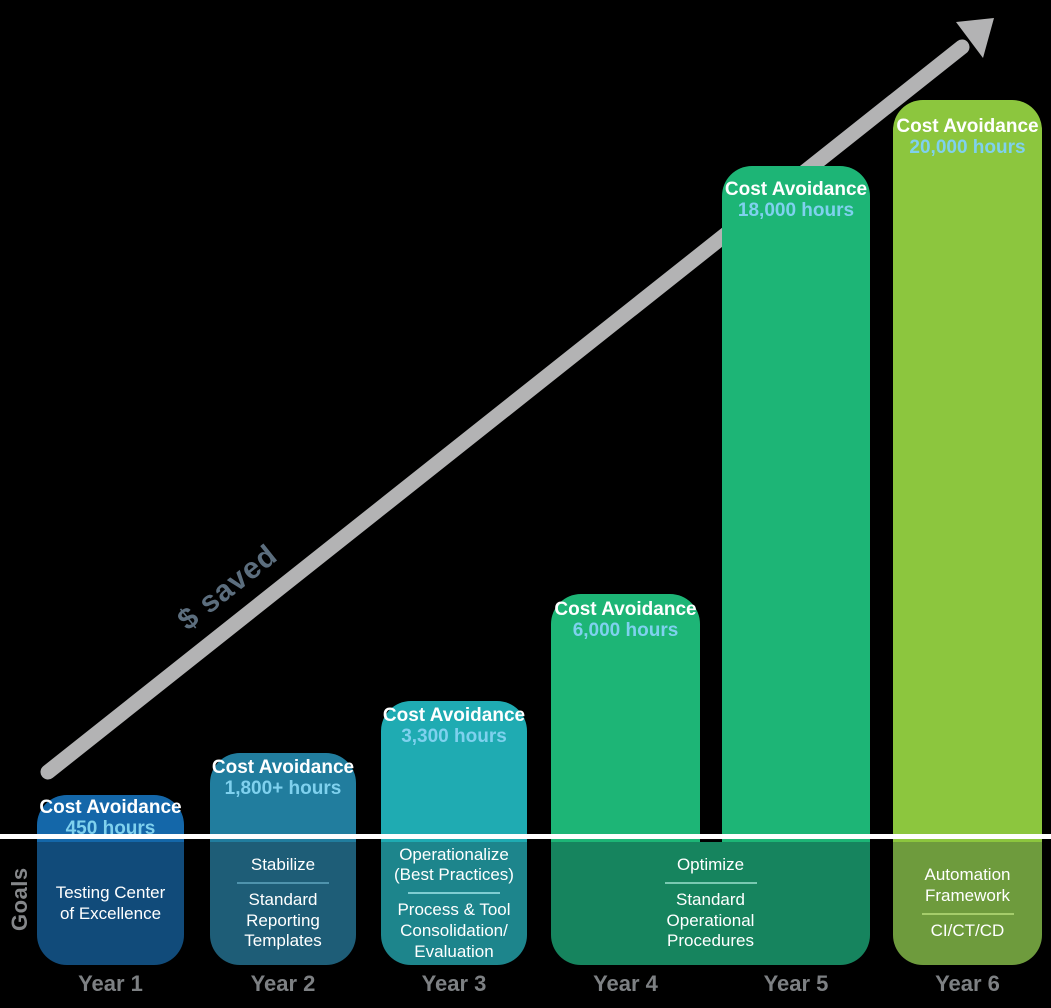 Image resolution: width=1051 pixels, height=1008 pixels. I want to click on bar-year-4-5-goals: Optimize Standard Operational Procedures, so click(710, 903).